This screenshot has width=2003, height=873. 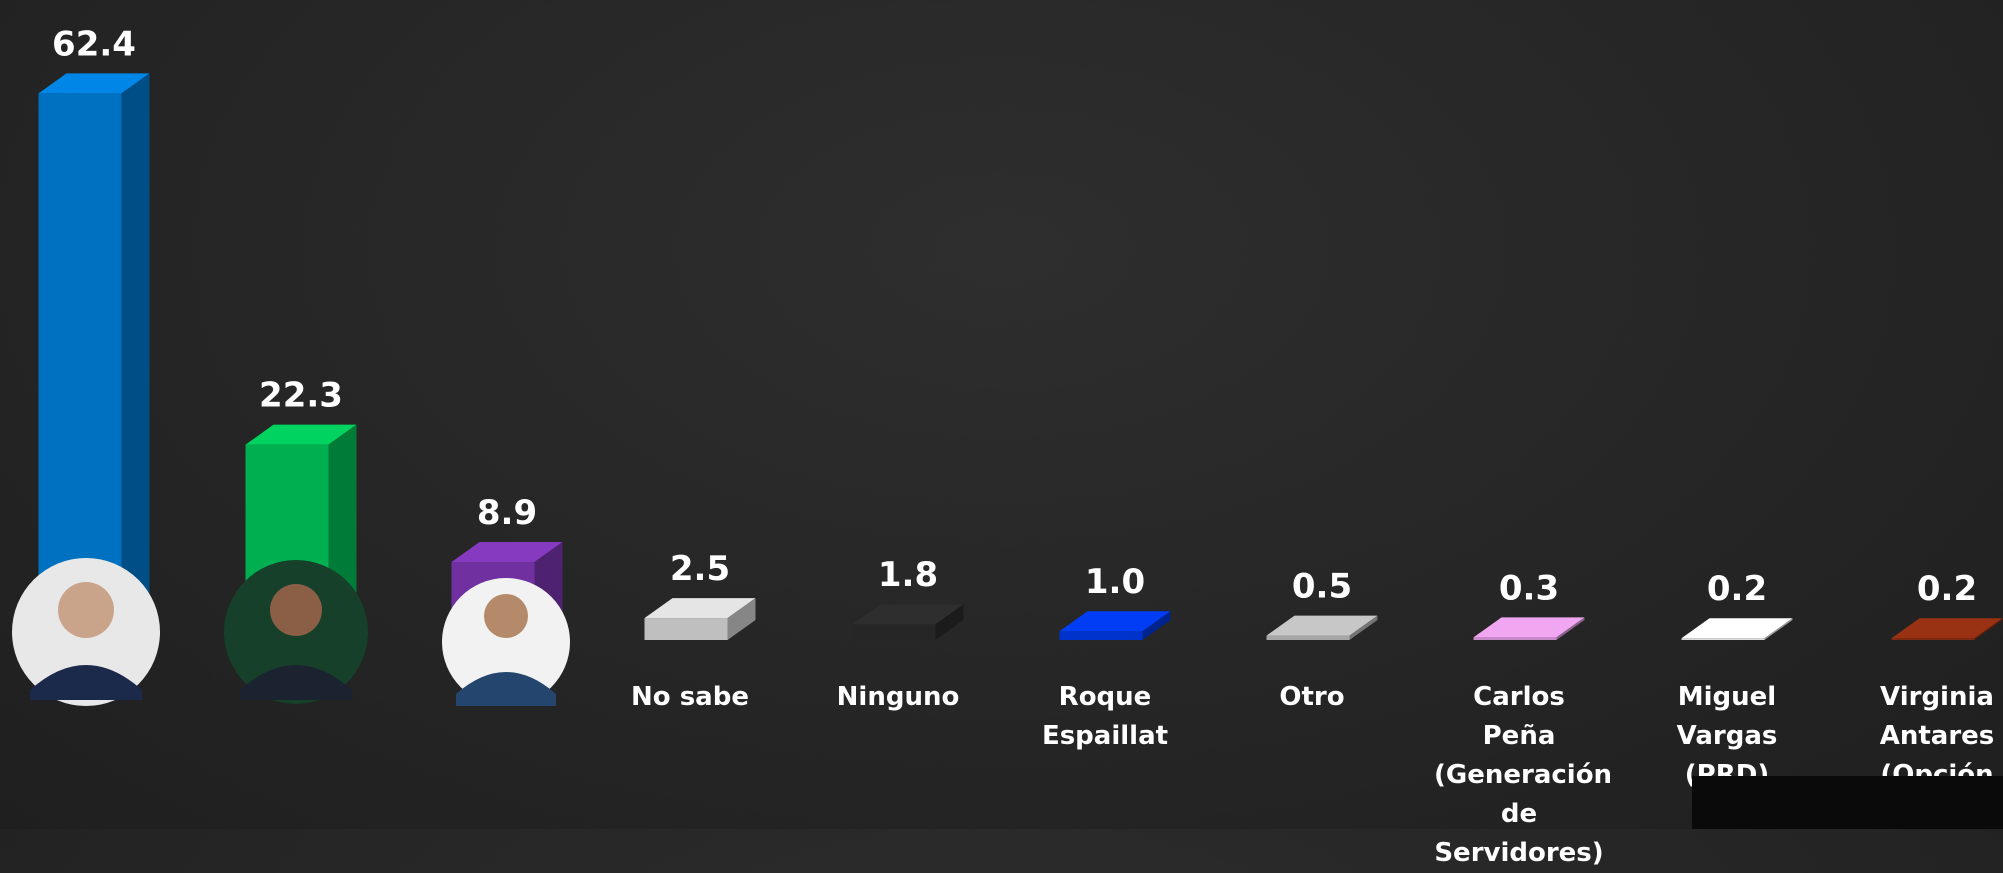 What do you see at coordinates (507, 513) in the screenshot?
I see `value-label: 8.9` at bounding box center [507, 513].